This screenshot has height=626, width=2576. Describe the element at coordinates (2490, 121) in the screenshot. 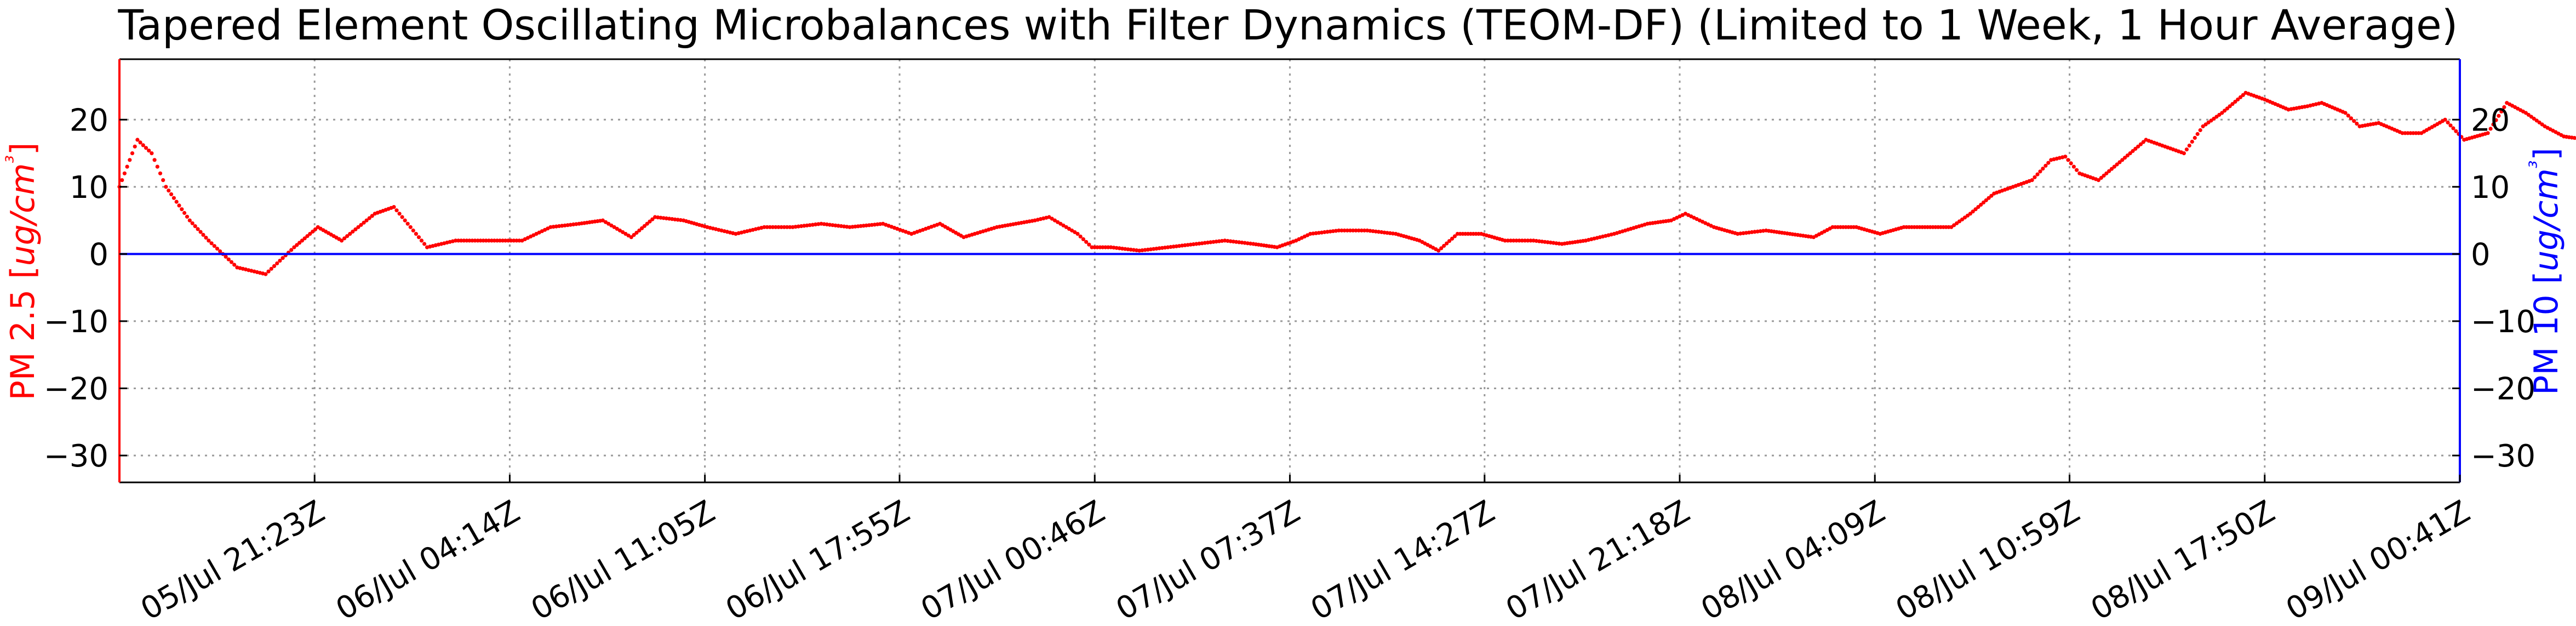

I see `ytick-label-right-0: 20` at that location.